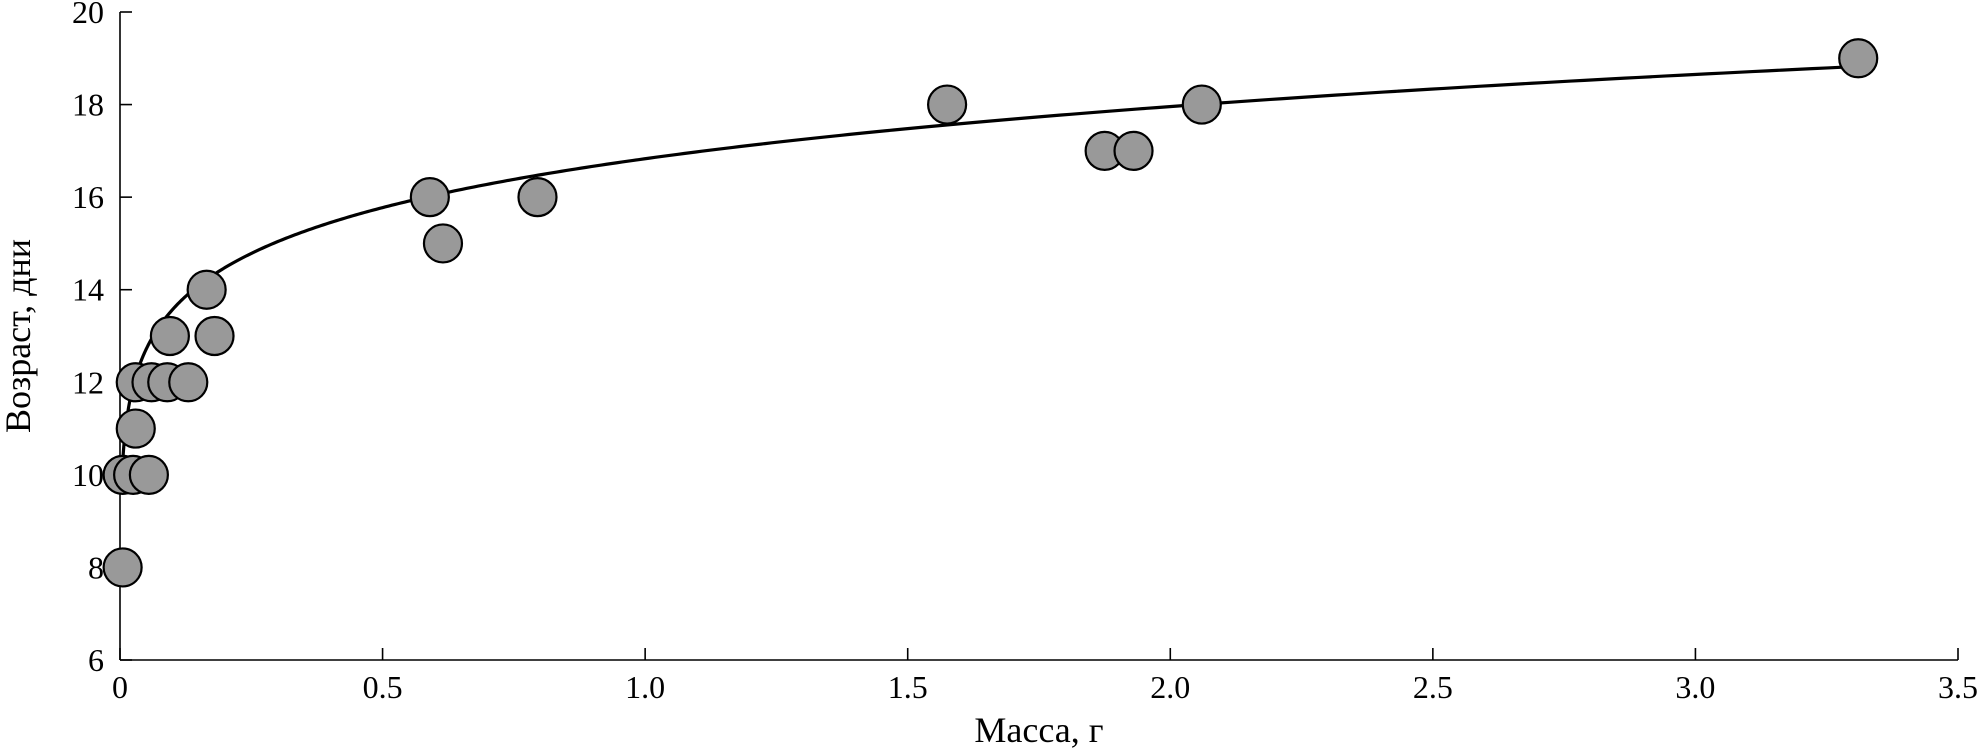 The width and height of the screenshot is (1988, 750). Describe the element at coordinates (1170, 687) in the screenshot. I see `x-tick-label: 2.0` at that location.